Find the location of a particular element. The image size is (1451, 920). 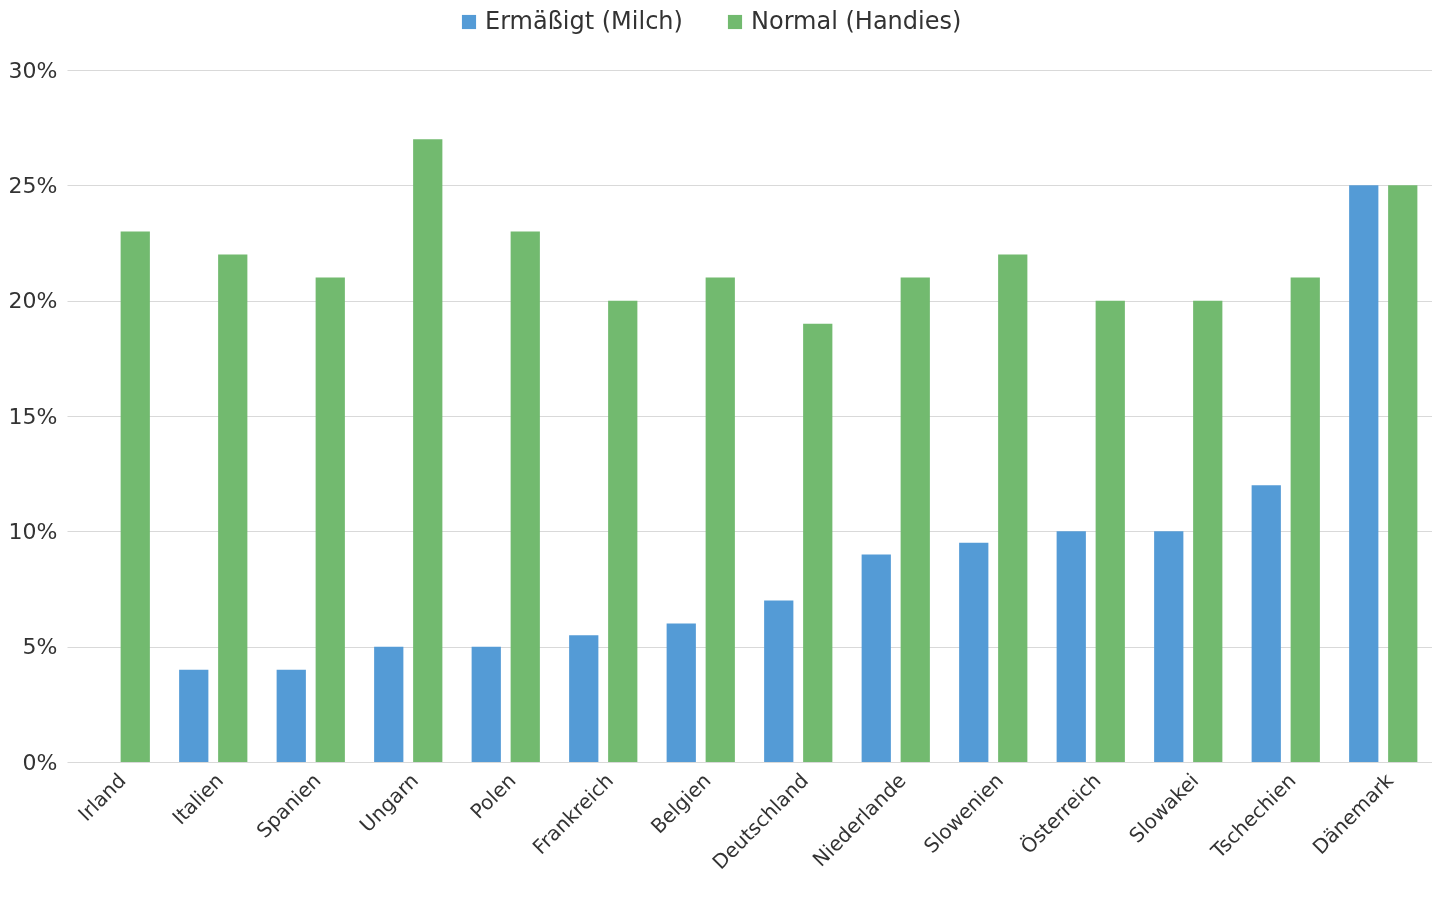

legend-label: Ermäßigt (Milch) is located at coordinates (584, 21).